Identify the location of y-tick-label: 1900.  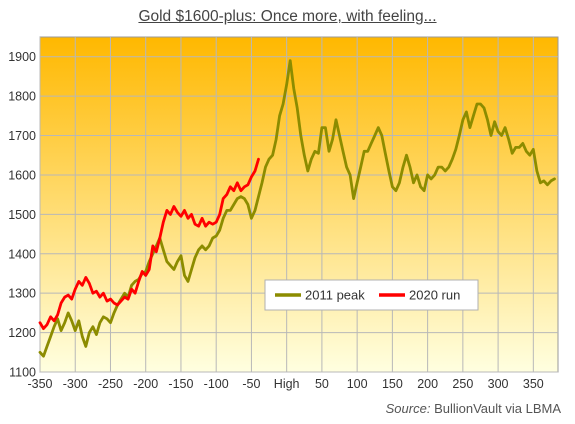
(22, 57).